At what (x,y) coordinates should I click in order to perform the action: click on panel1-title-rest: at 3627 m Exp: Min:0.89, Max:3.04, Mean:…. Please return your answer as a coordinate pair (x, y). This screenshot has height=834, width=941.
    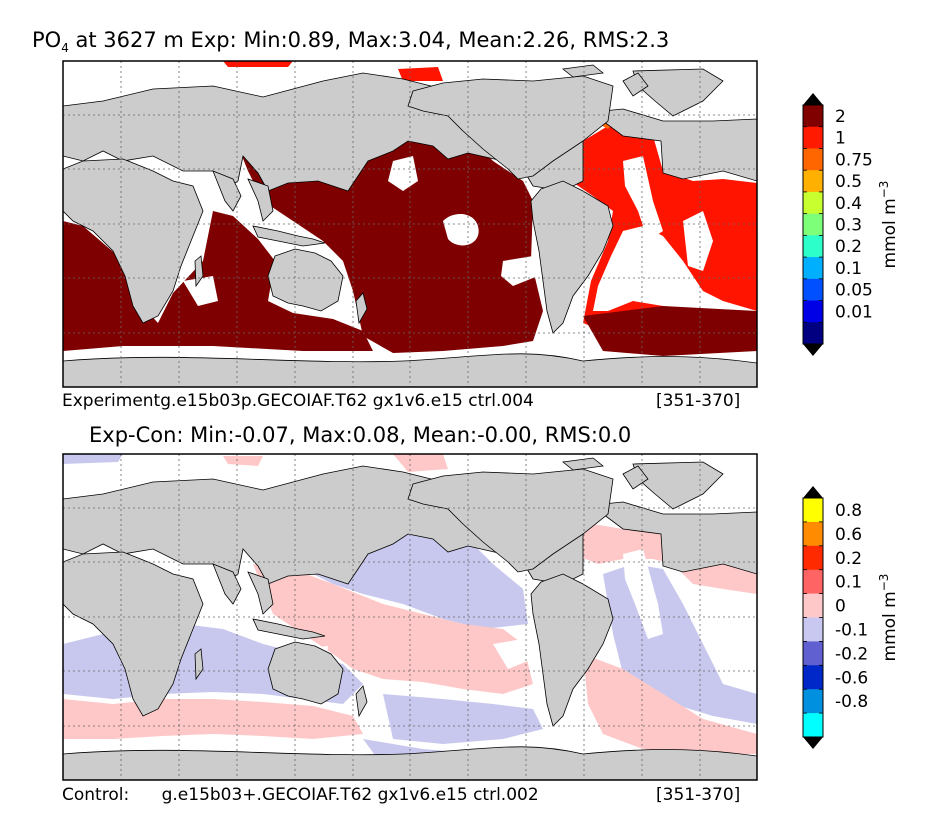
    Looking at the image, I should click on (369, 40).